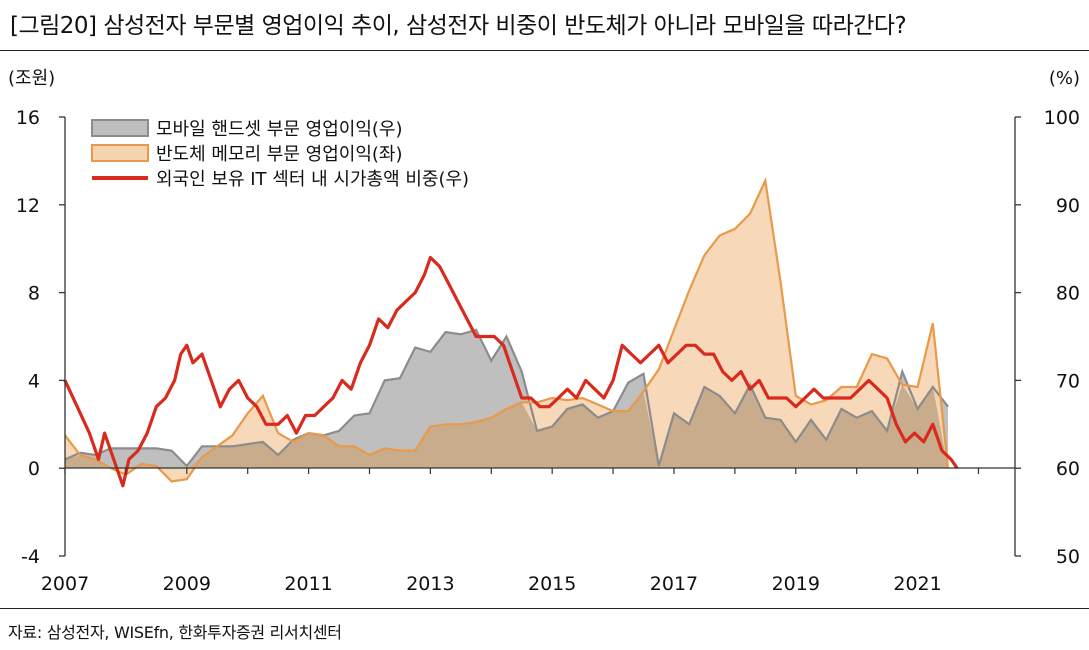 This screenshot has width=1089, height=650. I want to click on left-tick-label: 4, so click(34, 381).